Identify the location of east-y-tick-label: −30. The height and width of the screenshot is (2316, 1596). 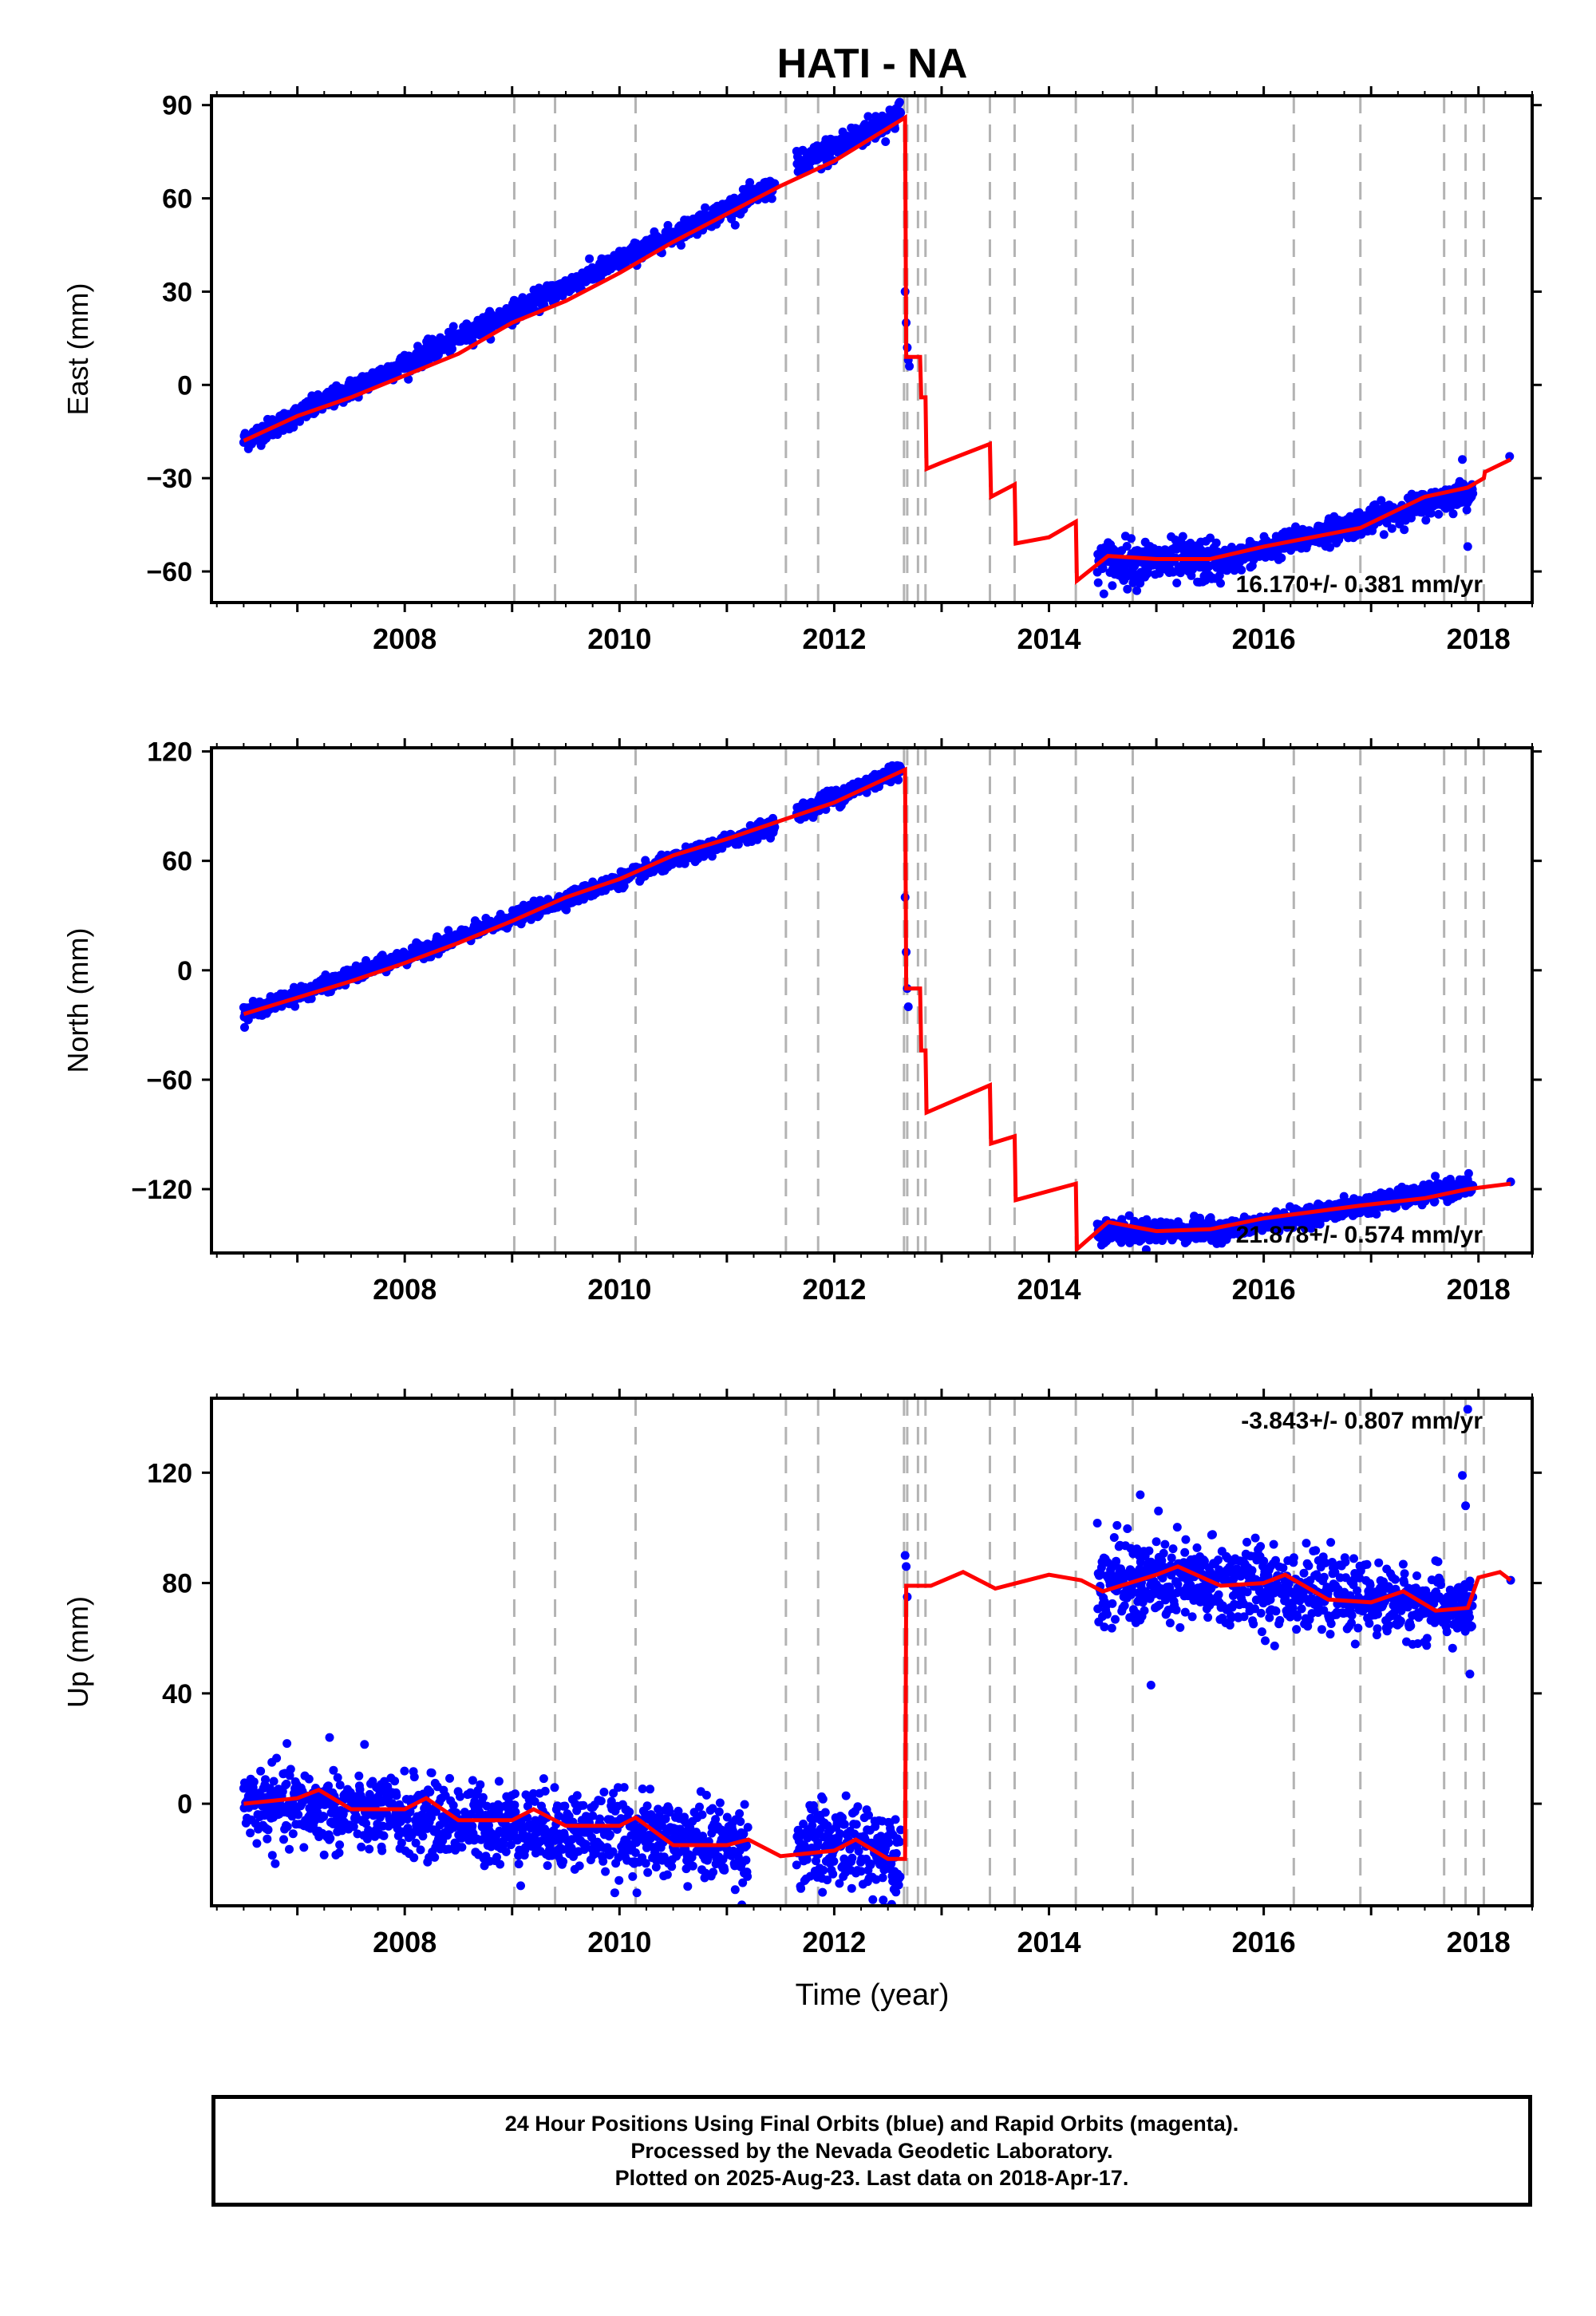
(169, 479).